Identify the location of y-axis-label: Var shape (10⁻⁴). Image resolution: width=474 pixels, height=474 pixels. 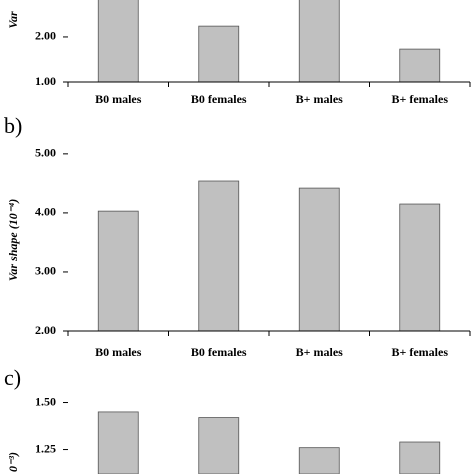
(13, 240).